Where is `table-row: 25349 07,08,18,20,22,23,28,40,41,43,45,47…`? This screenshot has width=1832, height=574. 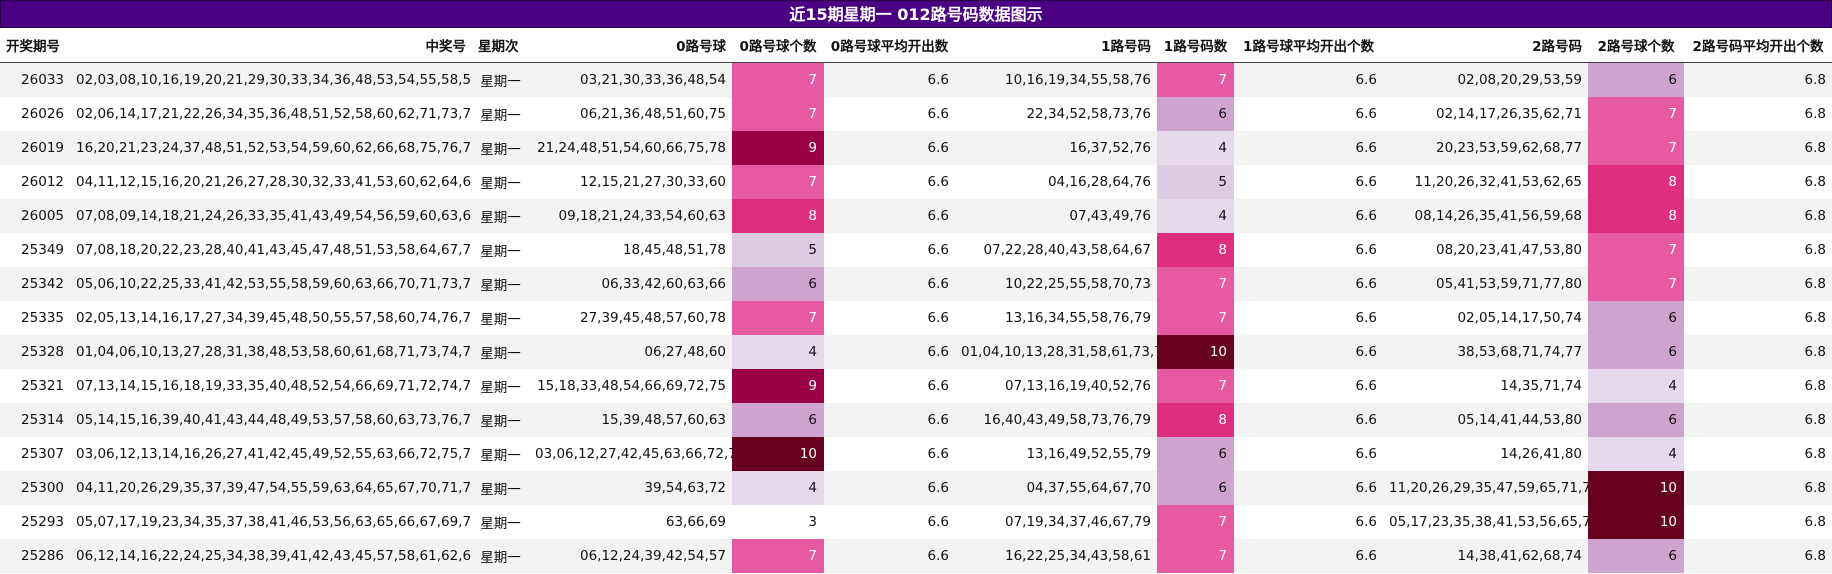 table-row: 25349 07,08,18,20,22,23,28,40,41,43,45,47… is located at coordinates (916, 250).